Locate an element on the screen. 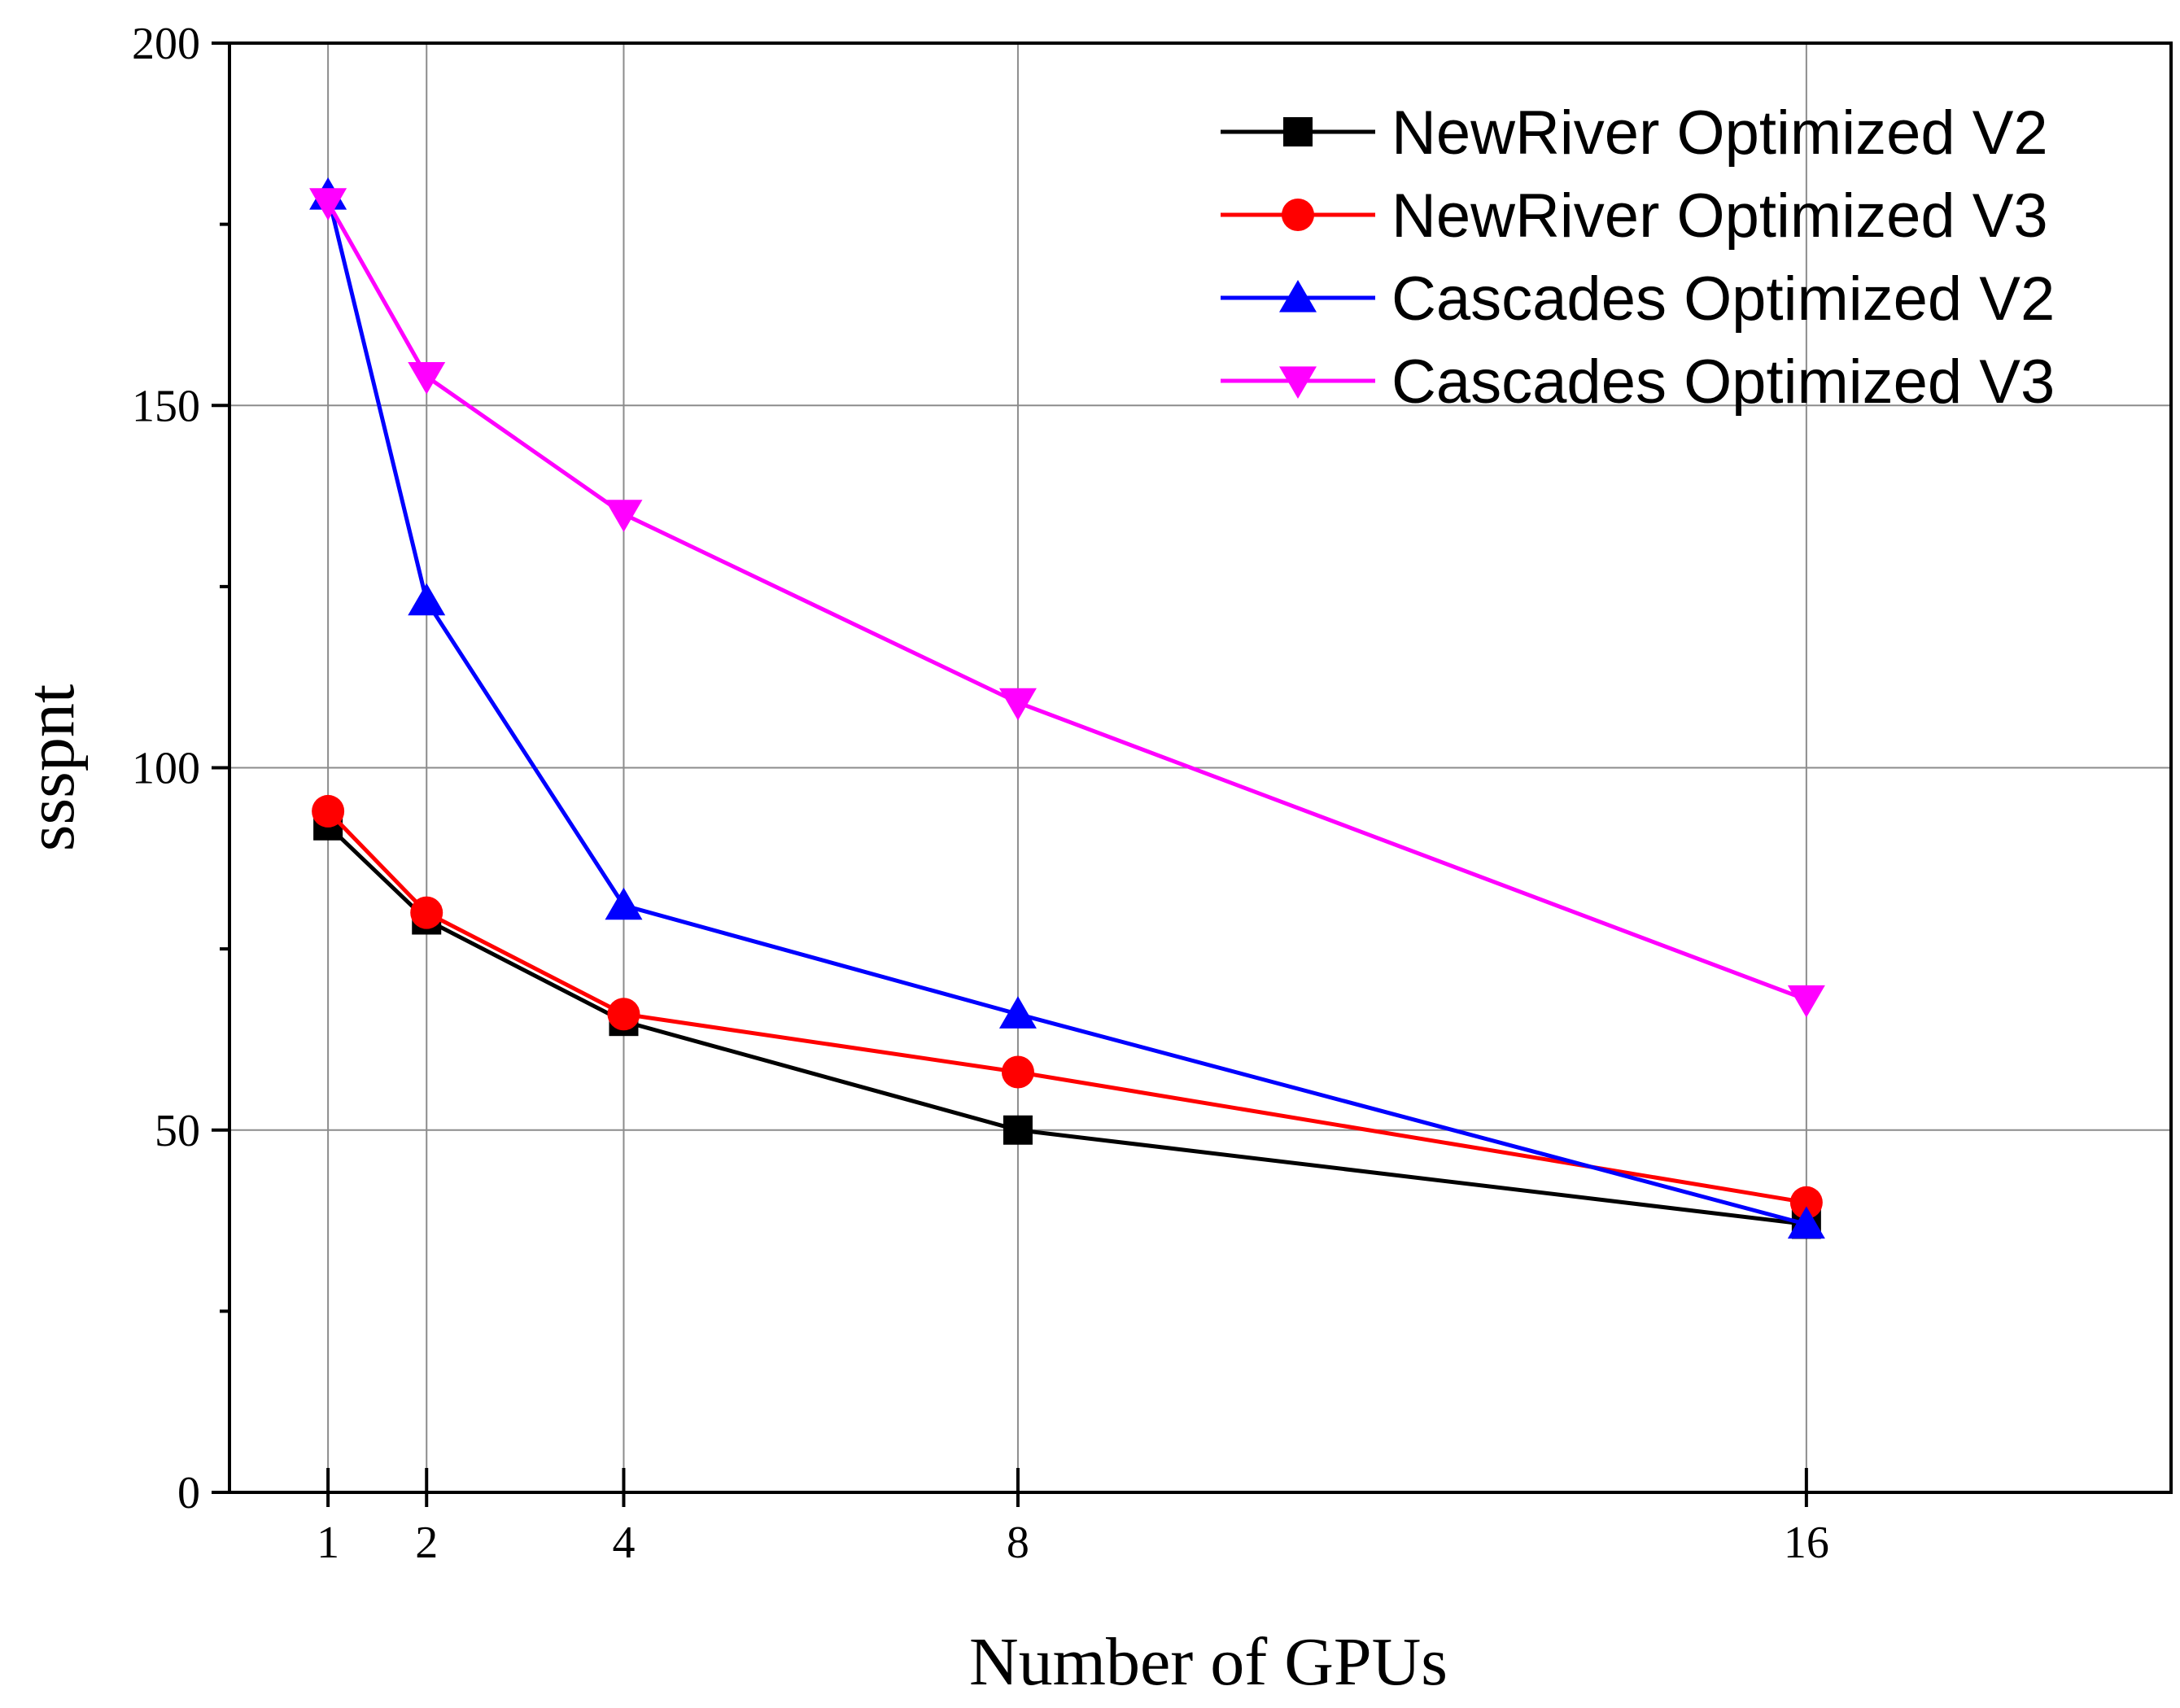 This screenshot has width=2180, height=1708. y-tick-label: 0 is located at coordinates (188, 1493).